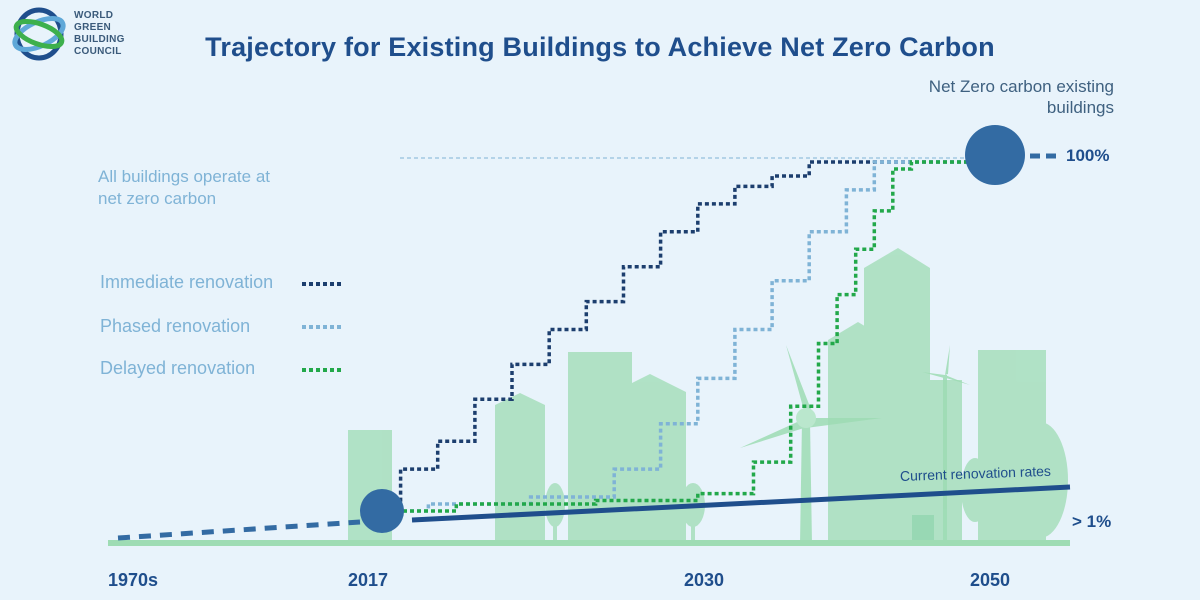 The width and height of the screenshot is (1200, 600). What do you see at coordinates (93, 27) in the screenshot?
I see `logo-line-2: GREEN` at bounding box center [93, 27].